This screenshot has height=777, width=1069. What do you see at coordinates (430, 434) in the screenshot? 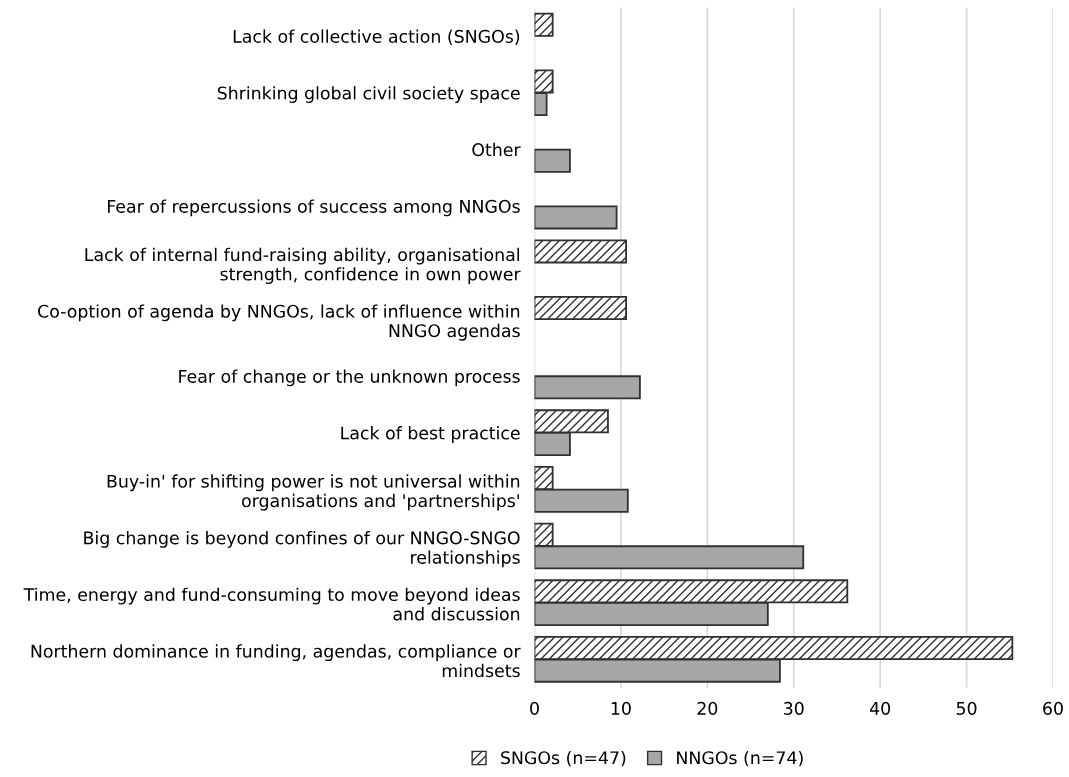
I see `y-tick-label: Lack of best practice` at bounding box center [430, 434].